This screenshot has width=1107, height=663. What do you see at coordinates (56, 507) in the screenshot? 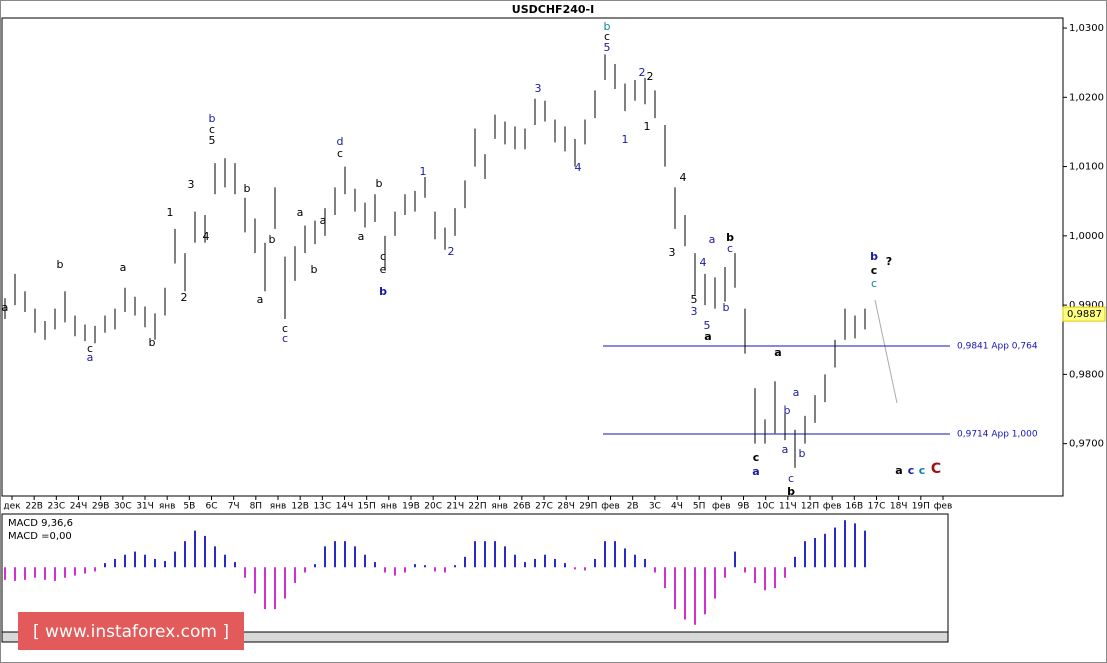
I see `x-tick-label: 23С` at bounding box center [56, 507].